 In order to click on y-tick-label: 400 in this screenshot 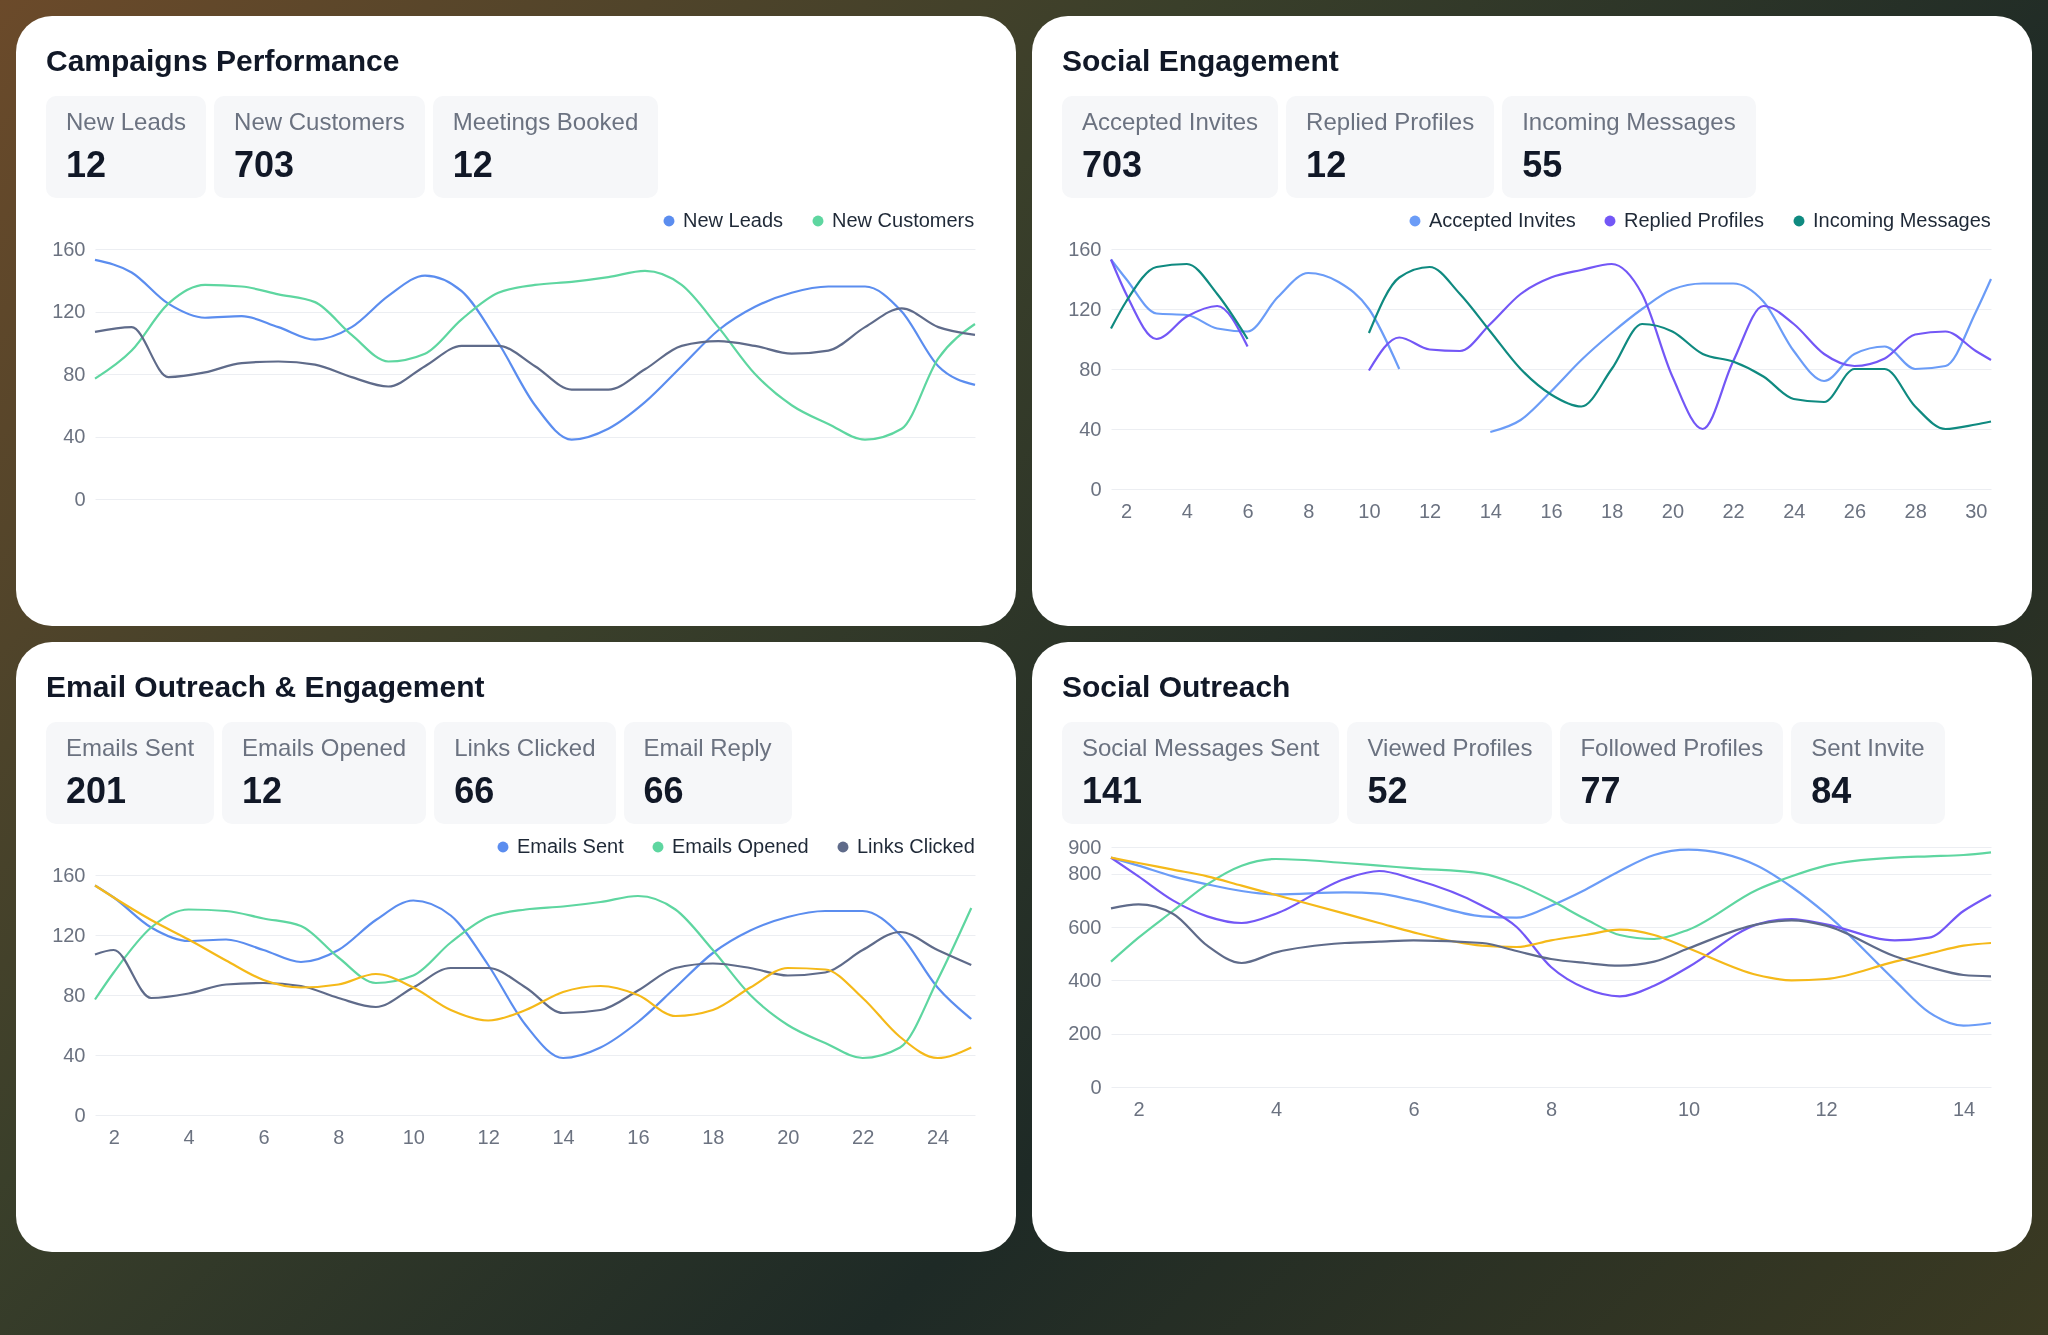, I will do `click(1085, 979)`.